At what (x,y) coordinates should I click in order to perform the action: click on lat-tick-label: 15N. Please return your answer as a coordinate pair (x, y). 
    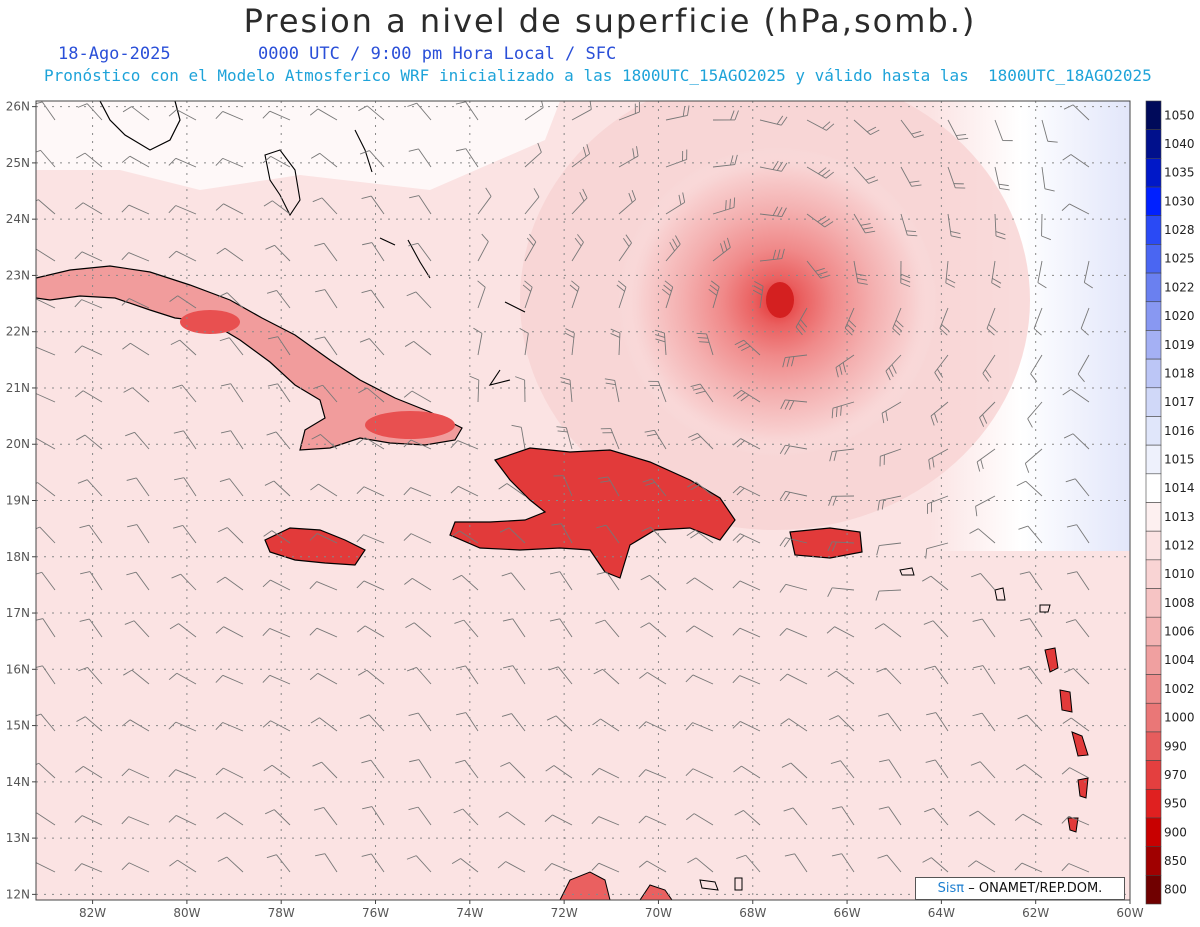
    Looking at the image, I should click on (18, 726).